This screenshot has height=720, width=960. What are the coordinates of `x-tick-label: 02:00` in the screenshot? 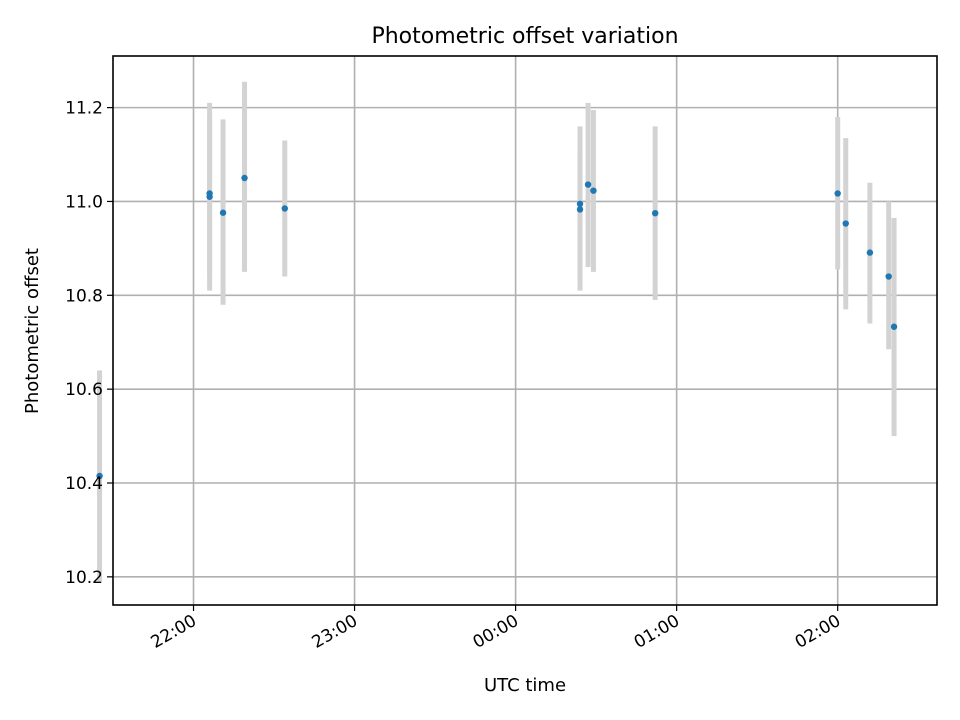 It's located at (818, 632).